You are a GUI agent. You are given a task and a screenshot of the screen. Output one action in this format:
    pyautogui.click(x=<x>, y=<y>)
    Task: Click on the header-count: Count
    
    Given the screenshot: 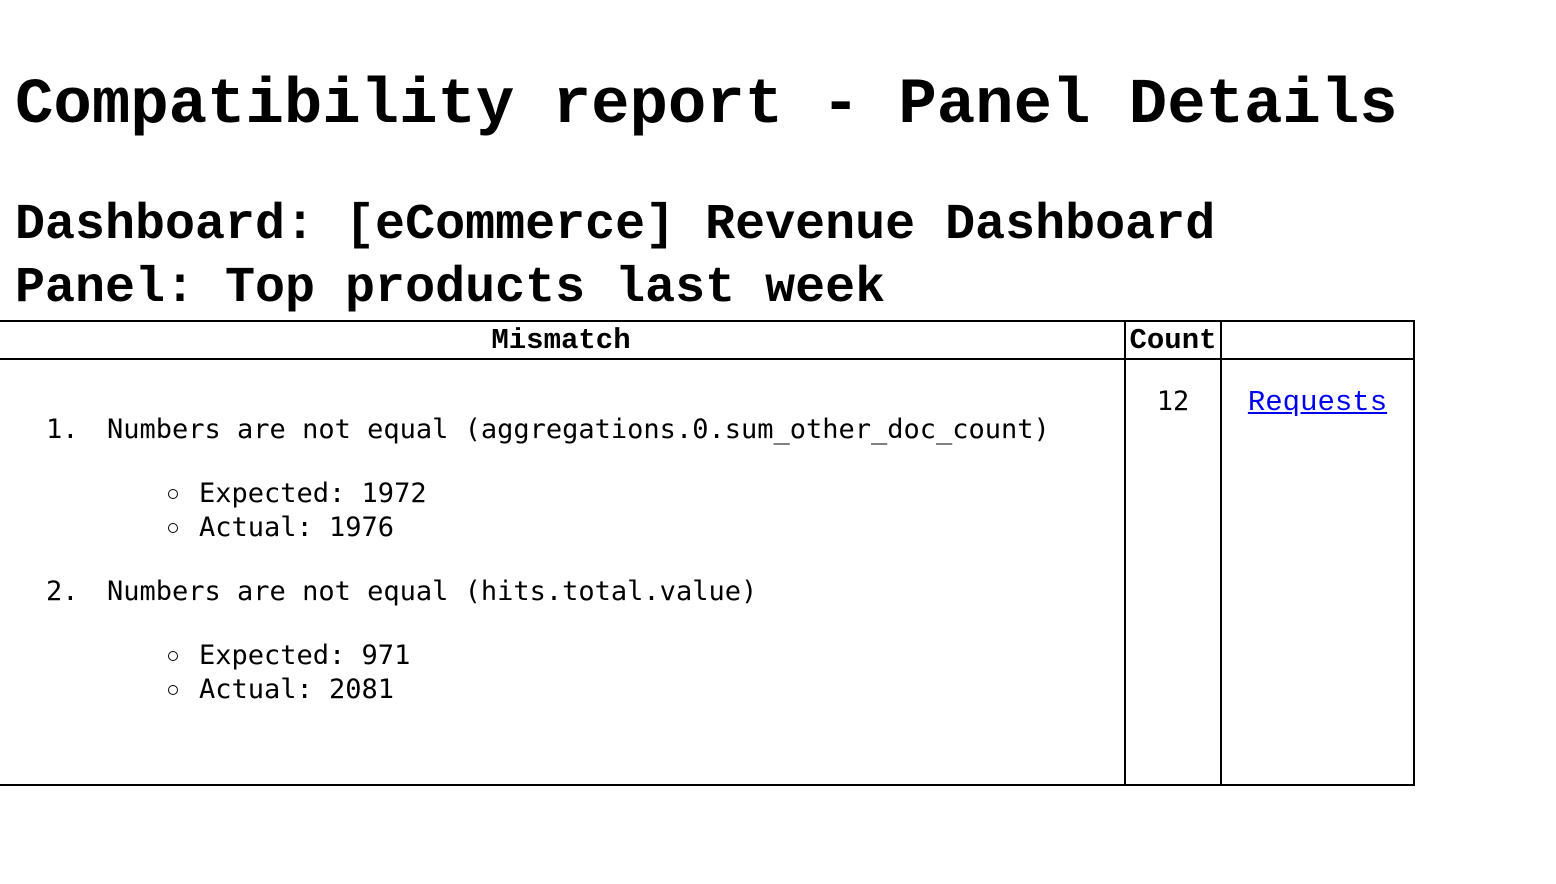 What is the action you would take?
    pyautogui.click(x=1173, y=340)
    